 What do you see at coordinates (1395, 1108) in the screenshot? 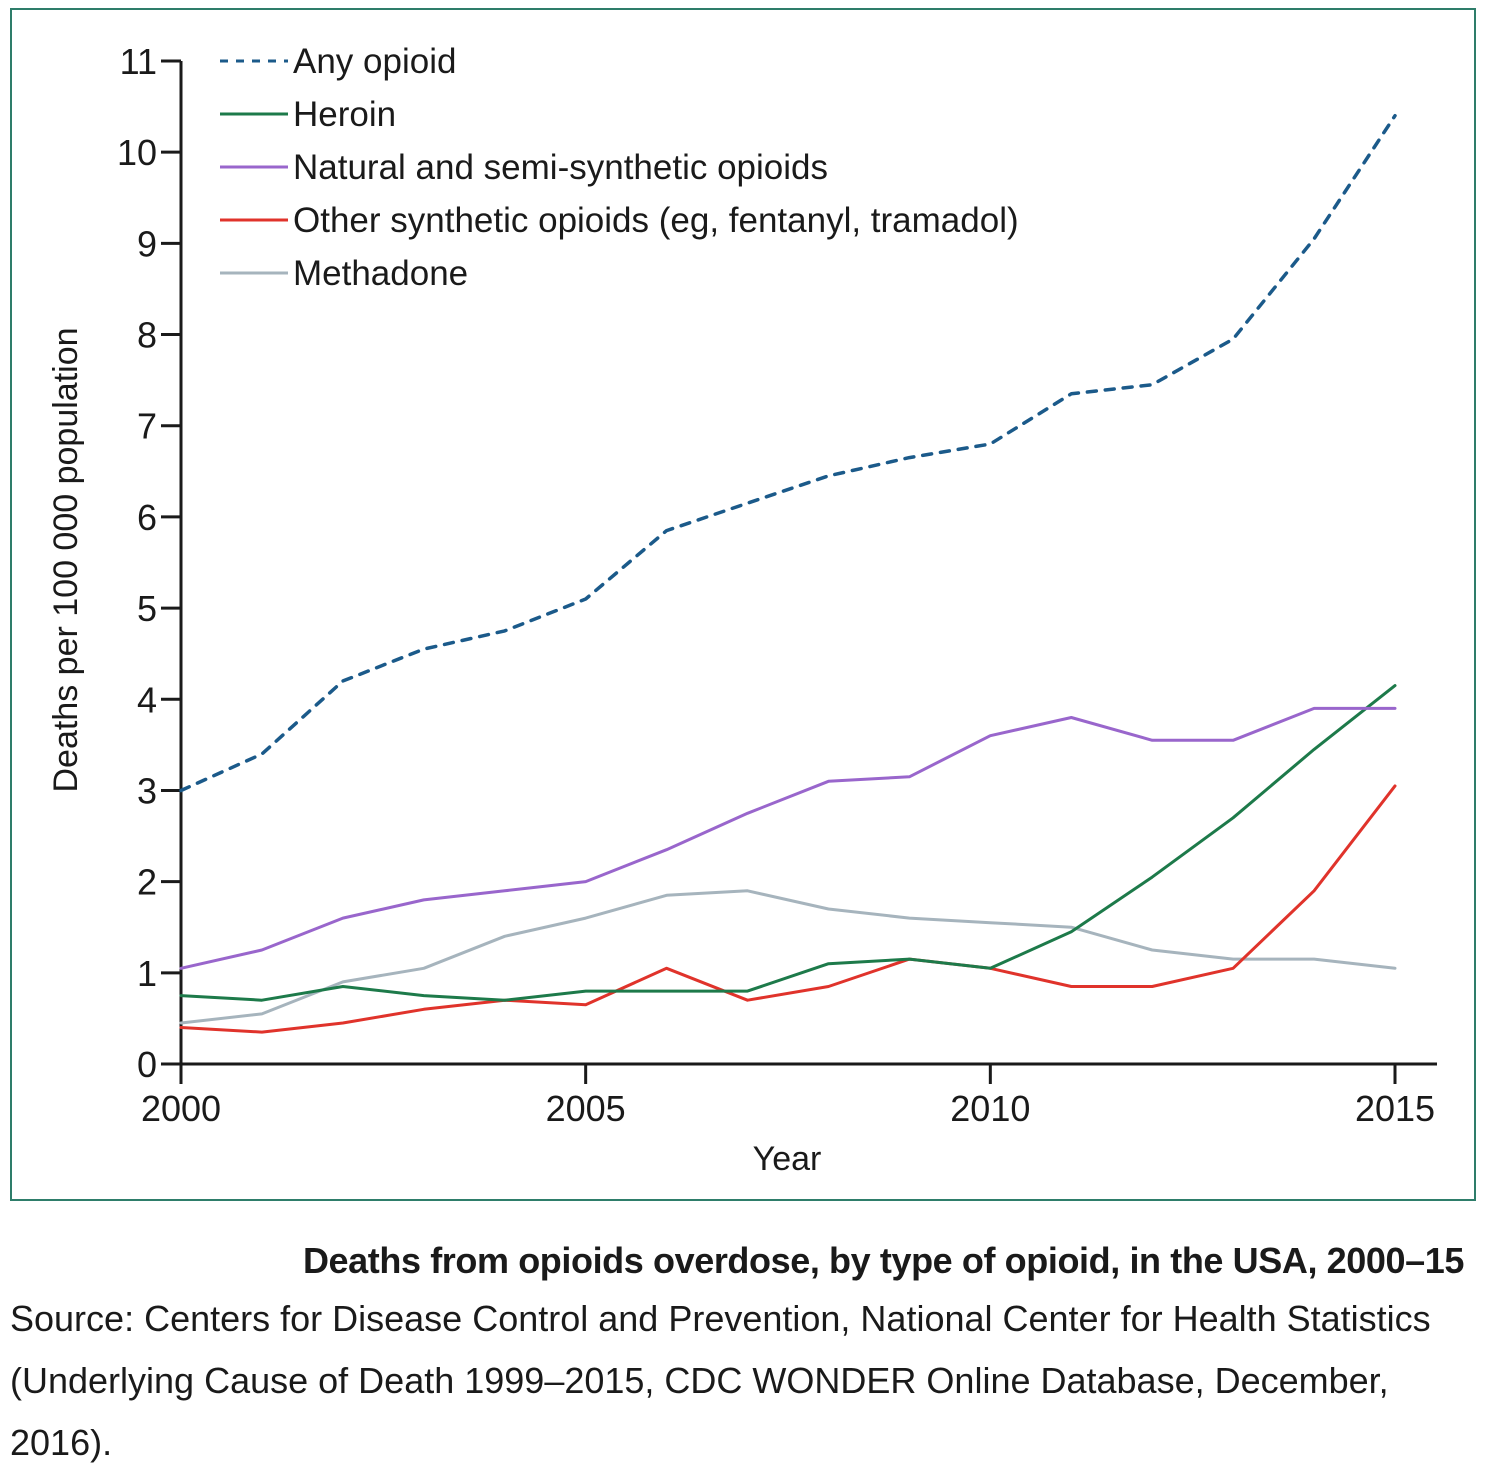
I see `x-tick-label: 2015` at bounding box center [1395, 1108].